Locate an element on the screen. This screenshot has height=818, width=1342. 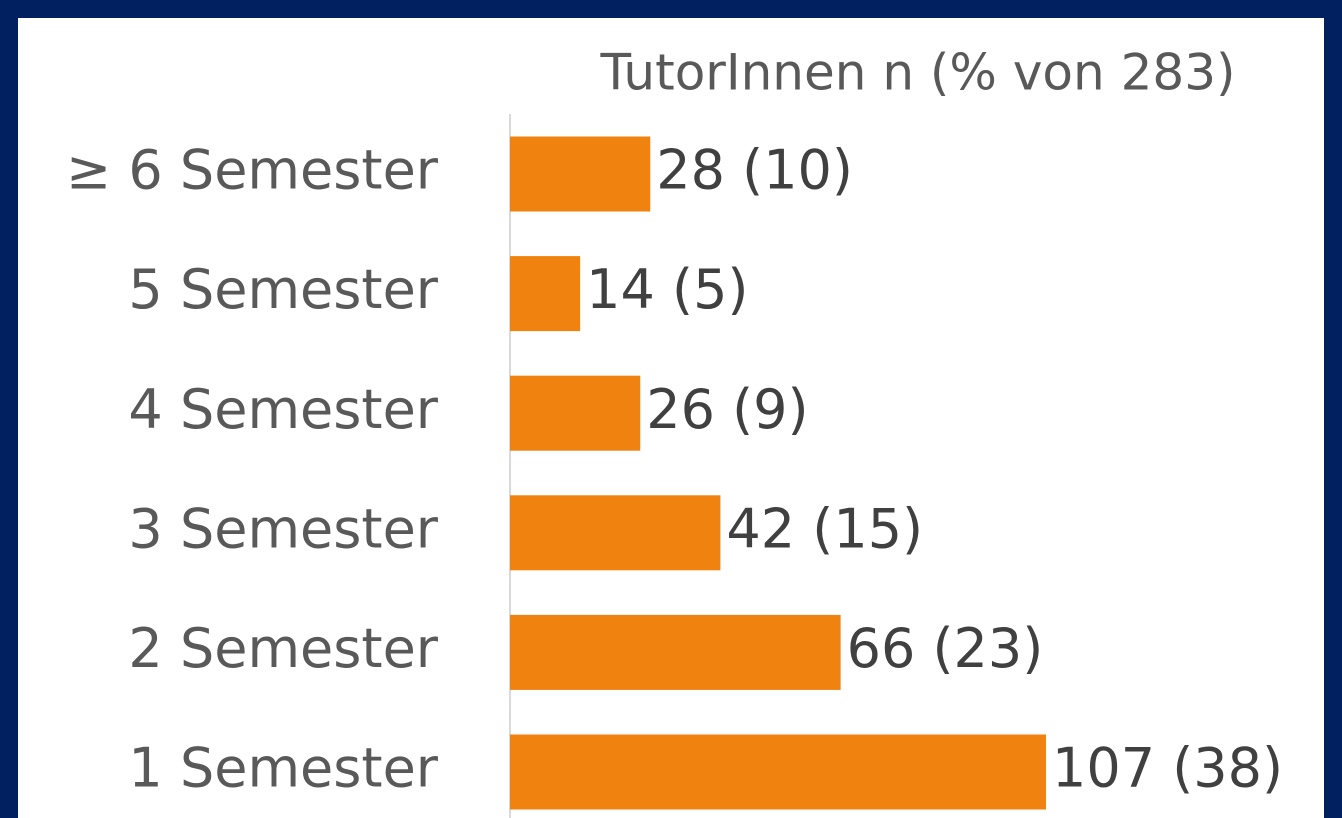
value-label: 42 (15) is located at coordinates (824, 528).